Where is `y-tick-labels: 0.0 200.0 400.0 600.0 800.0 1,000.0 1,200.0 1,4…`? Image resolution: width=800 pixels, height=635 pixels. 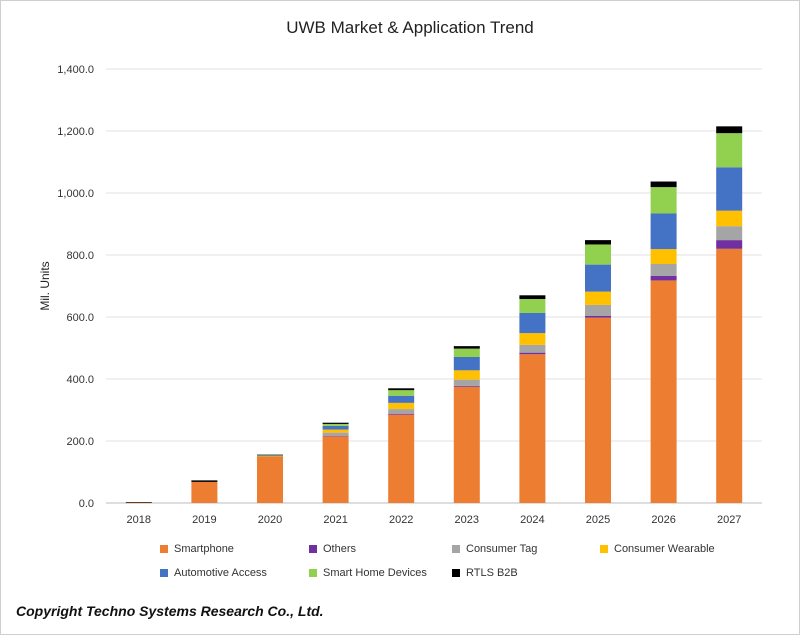 y-tick-labels: 0.0 200.0 400.0 600.0 800.0 1,000.0 1,200.0 1,4… is located at coordinates (75, 287).